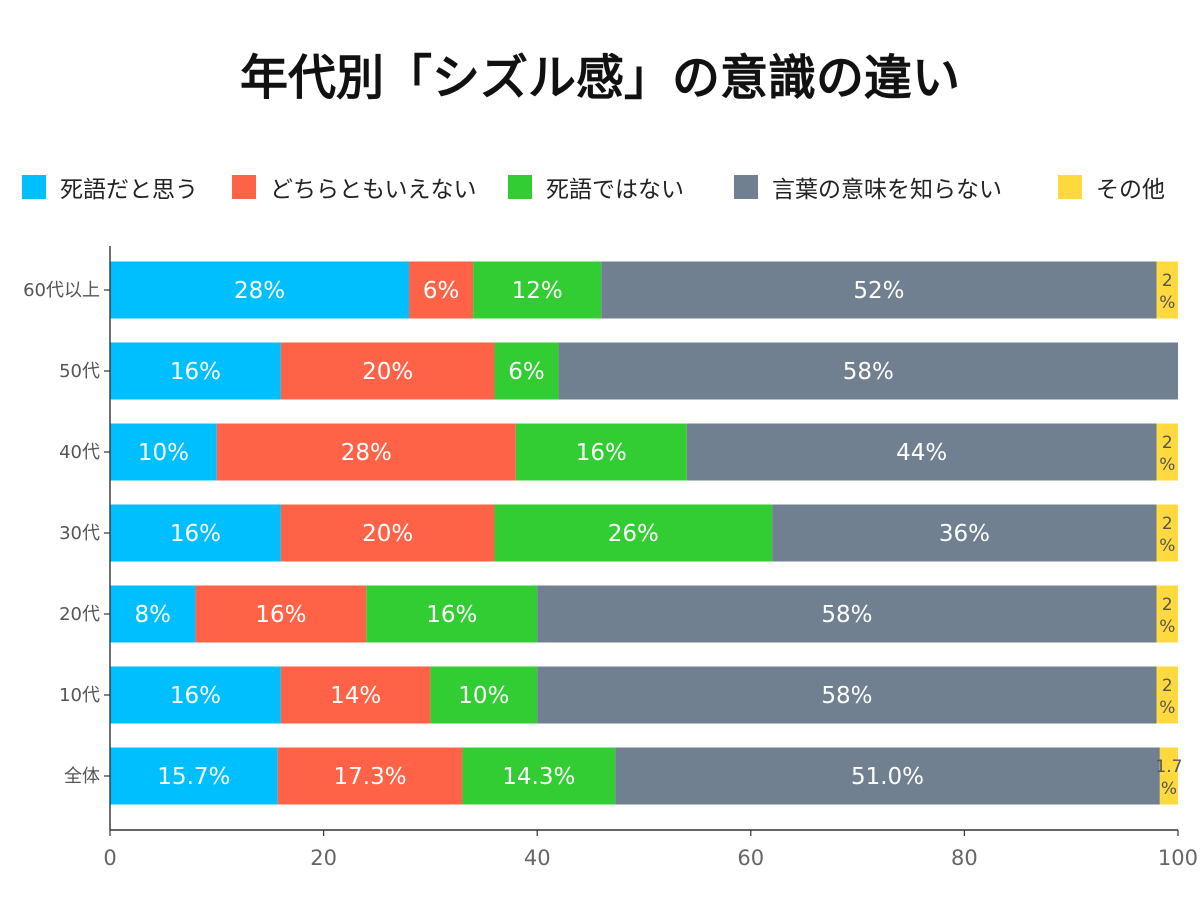 The image size is (1200, 900). Describe the element at coordinates (79, 452) in the screenshot. I see `category-label: 40代` at that location.